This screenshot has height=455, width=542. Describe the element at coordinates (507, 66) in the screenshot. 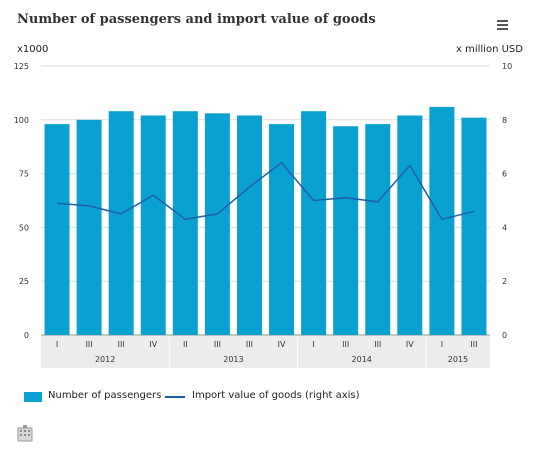

I see `y-right-tick-label: 10` at that location.